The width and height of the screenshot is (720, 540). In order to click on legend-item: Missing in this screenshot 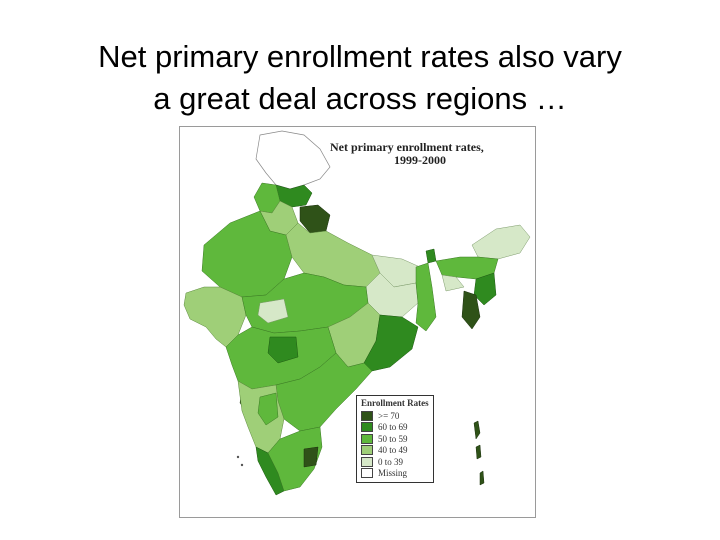, I will do `click(397, 474)`.